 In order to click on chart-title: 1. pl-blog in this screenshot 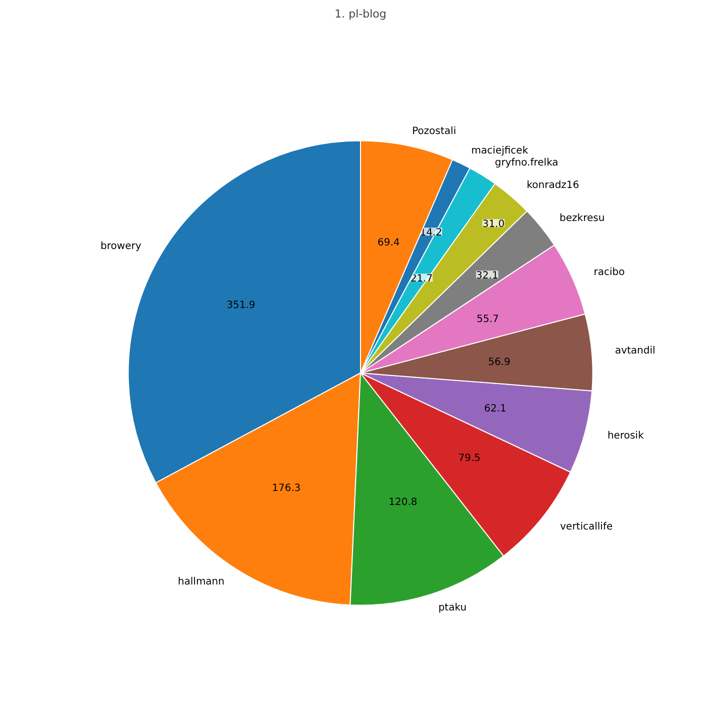, I will do `click(360, 14)`.